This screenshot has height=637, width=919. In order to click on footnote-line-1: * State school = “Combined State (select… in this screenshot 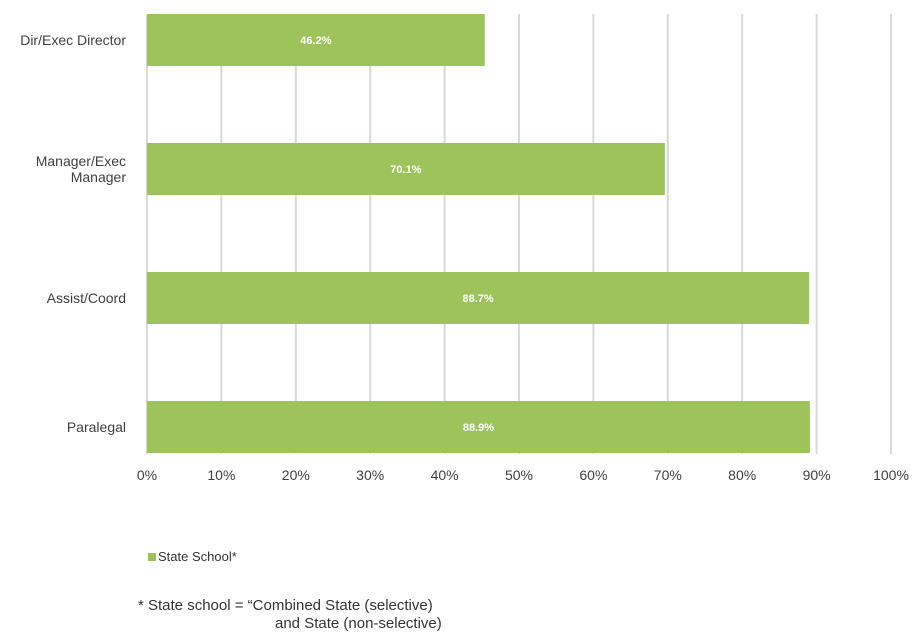, I will do `click(285, 605)`.